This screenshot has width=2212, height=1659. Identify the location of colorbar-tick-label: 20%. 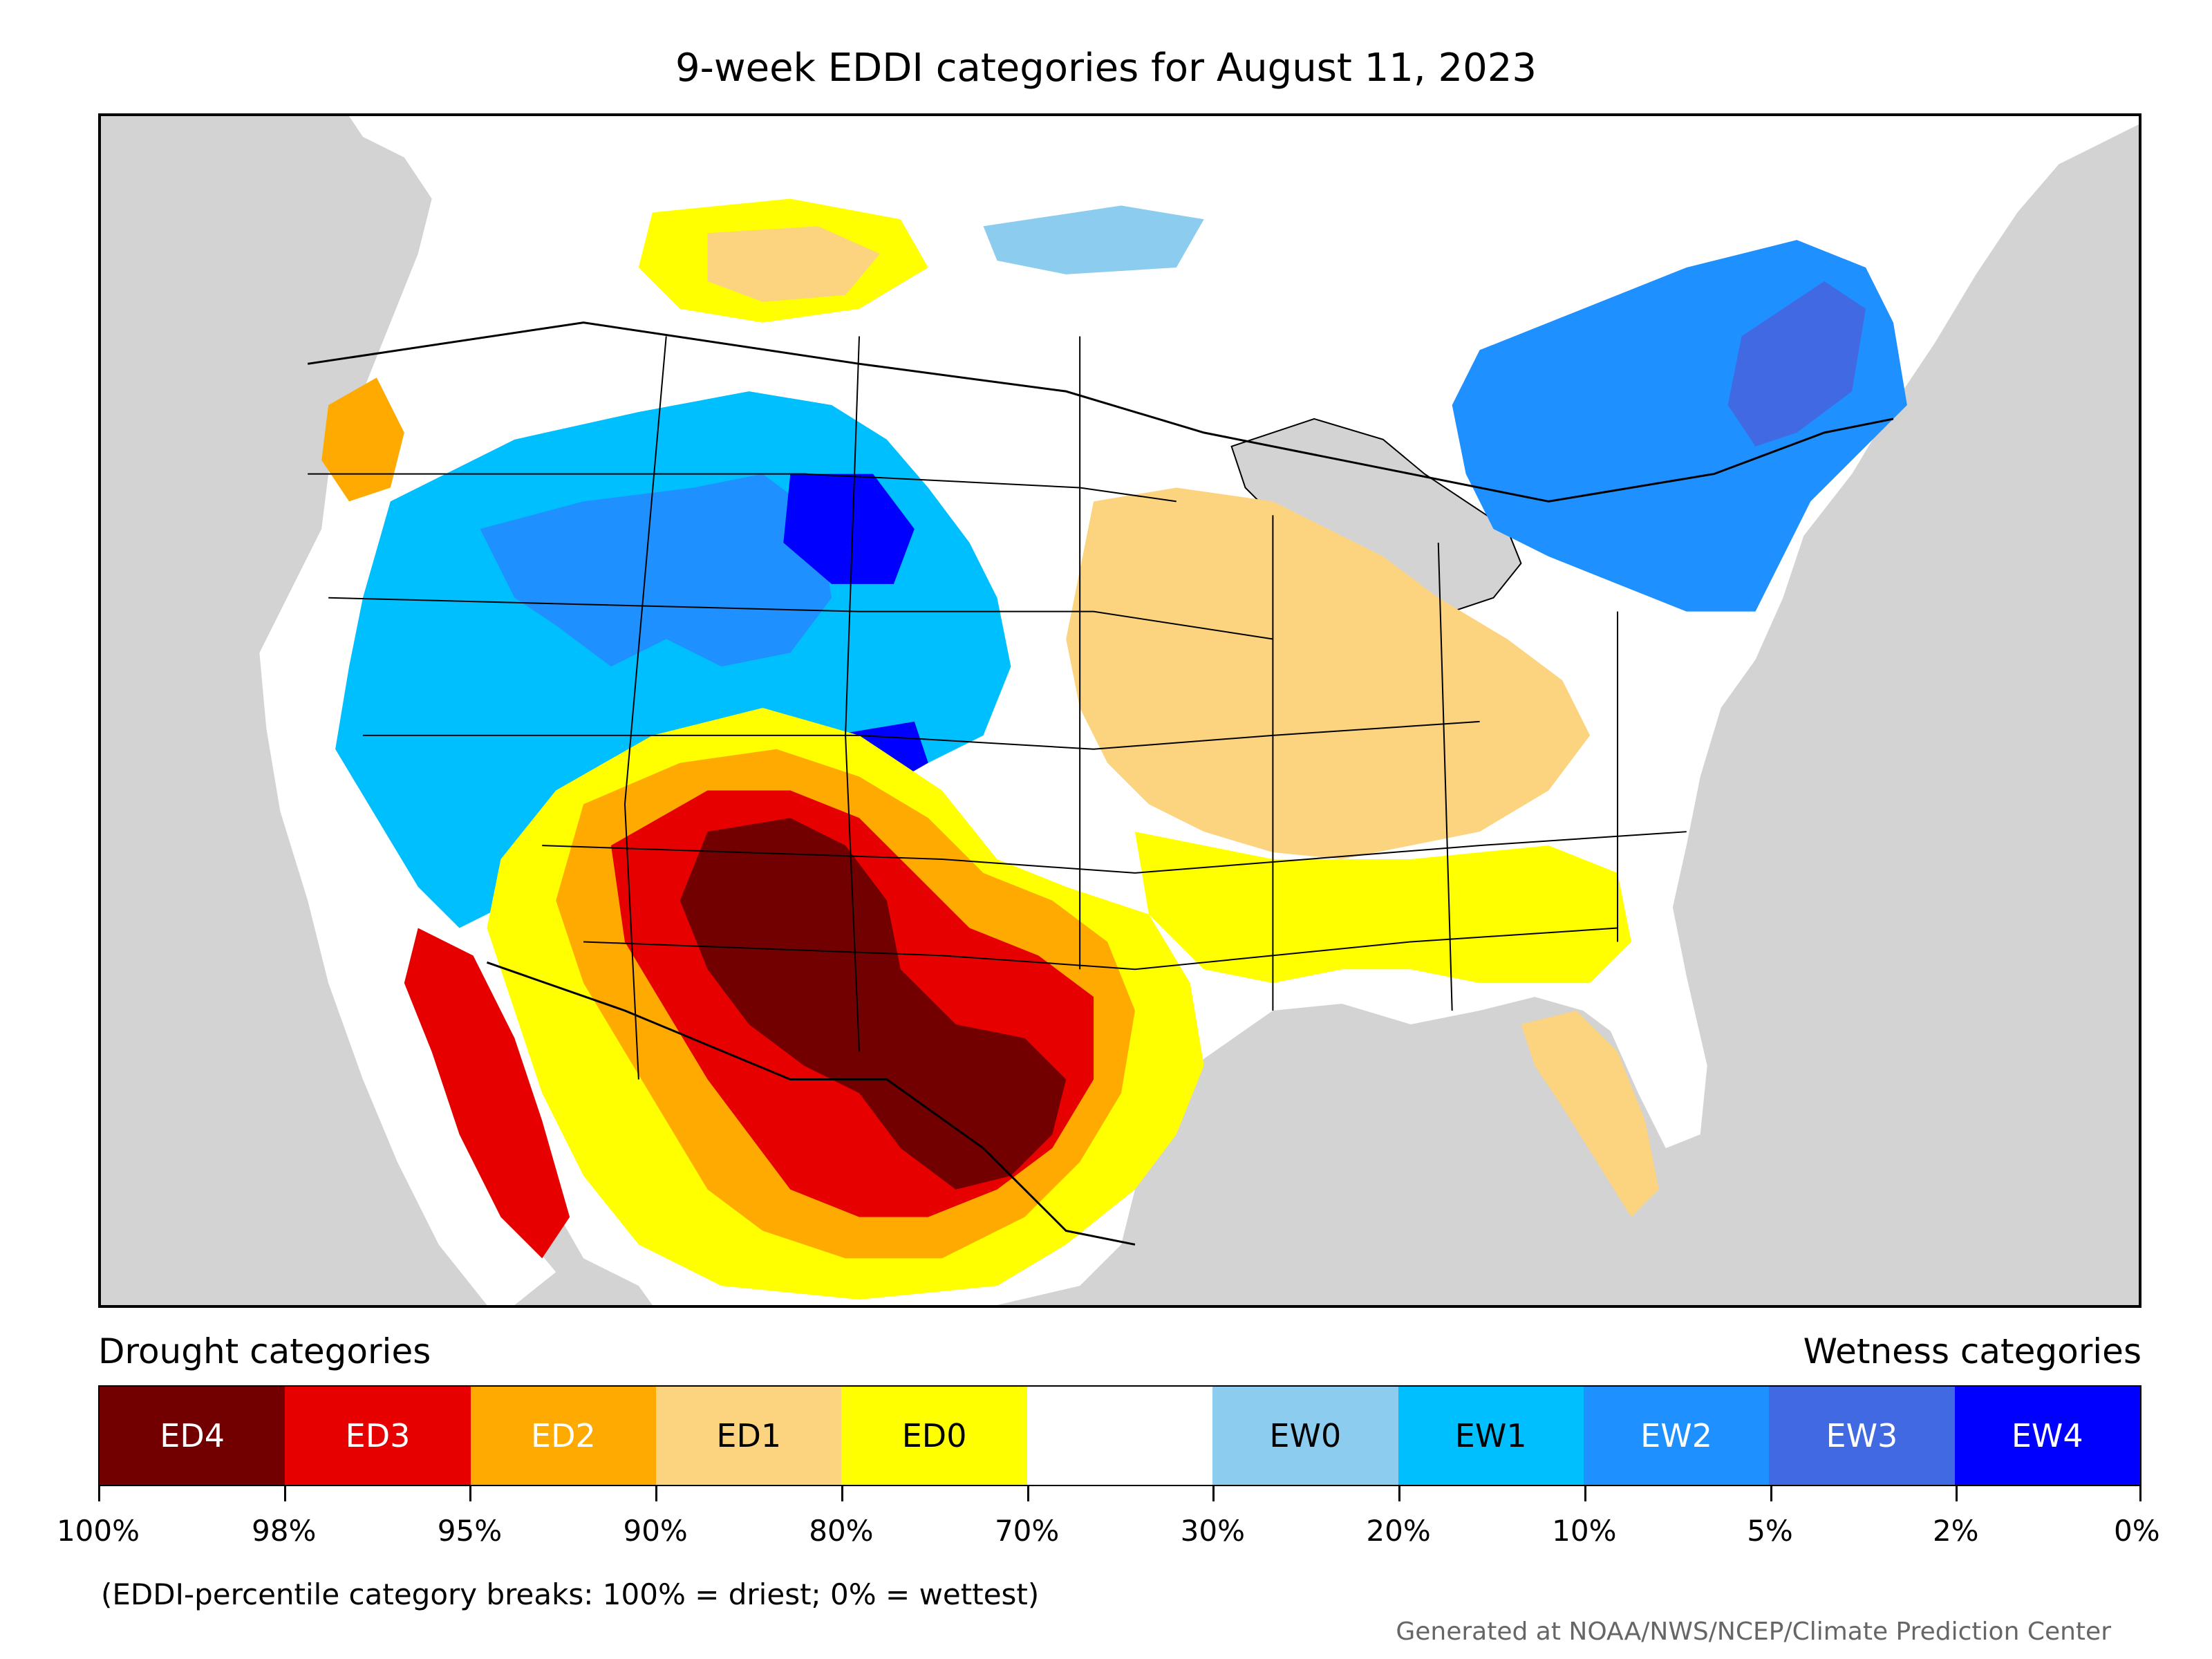
(1398, 1531).